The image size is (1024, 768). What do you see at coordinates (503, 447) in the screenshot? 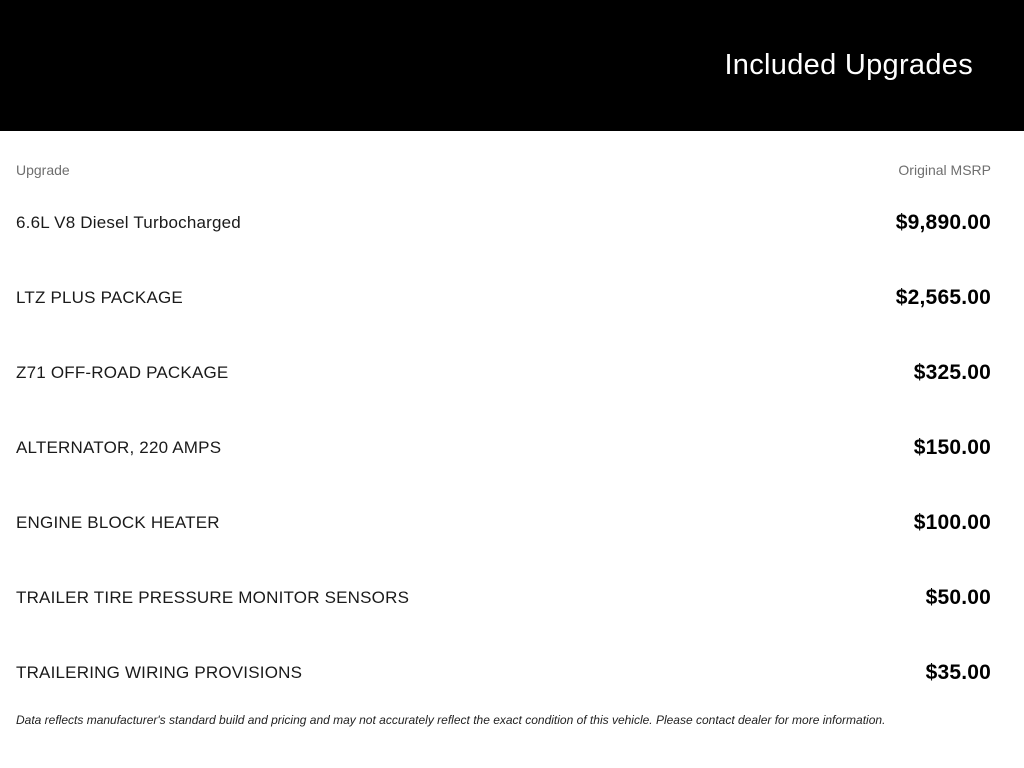
I see `table-row: ALTERNATOR, 220 AMPS $150.00` at bounding box center [503, 447].